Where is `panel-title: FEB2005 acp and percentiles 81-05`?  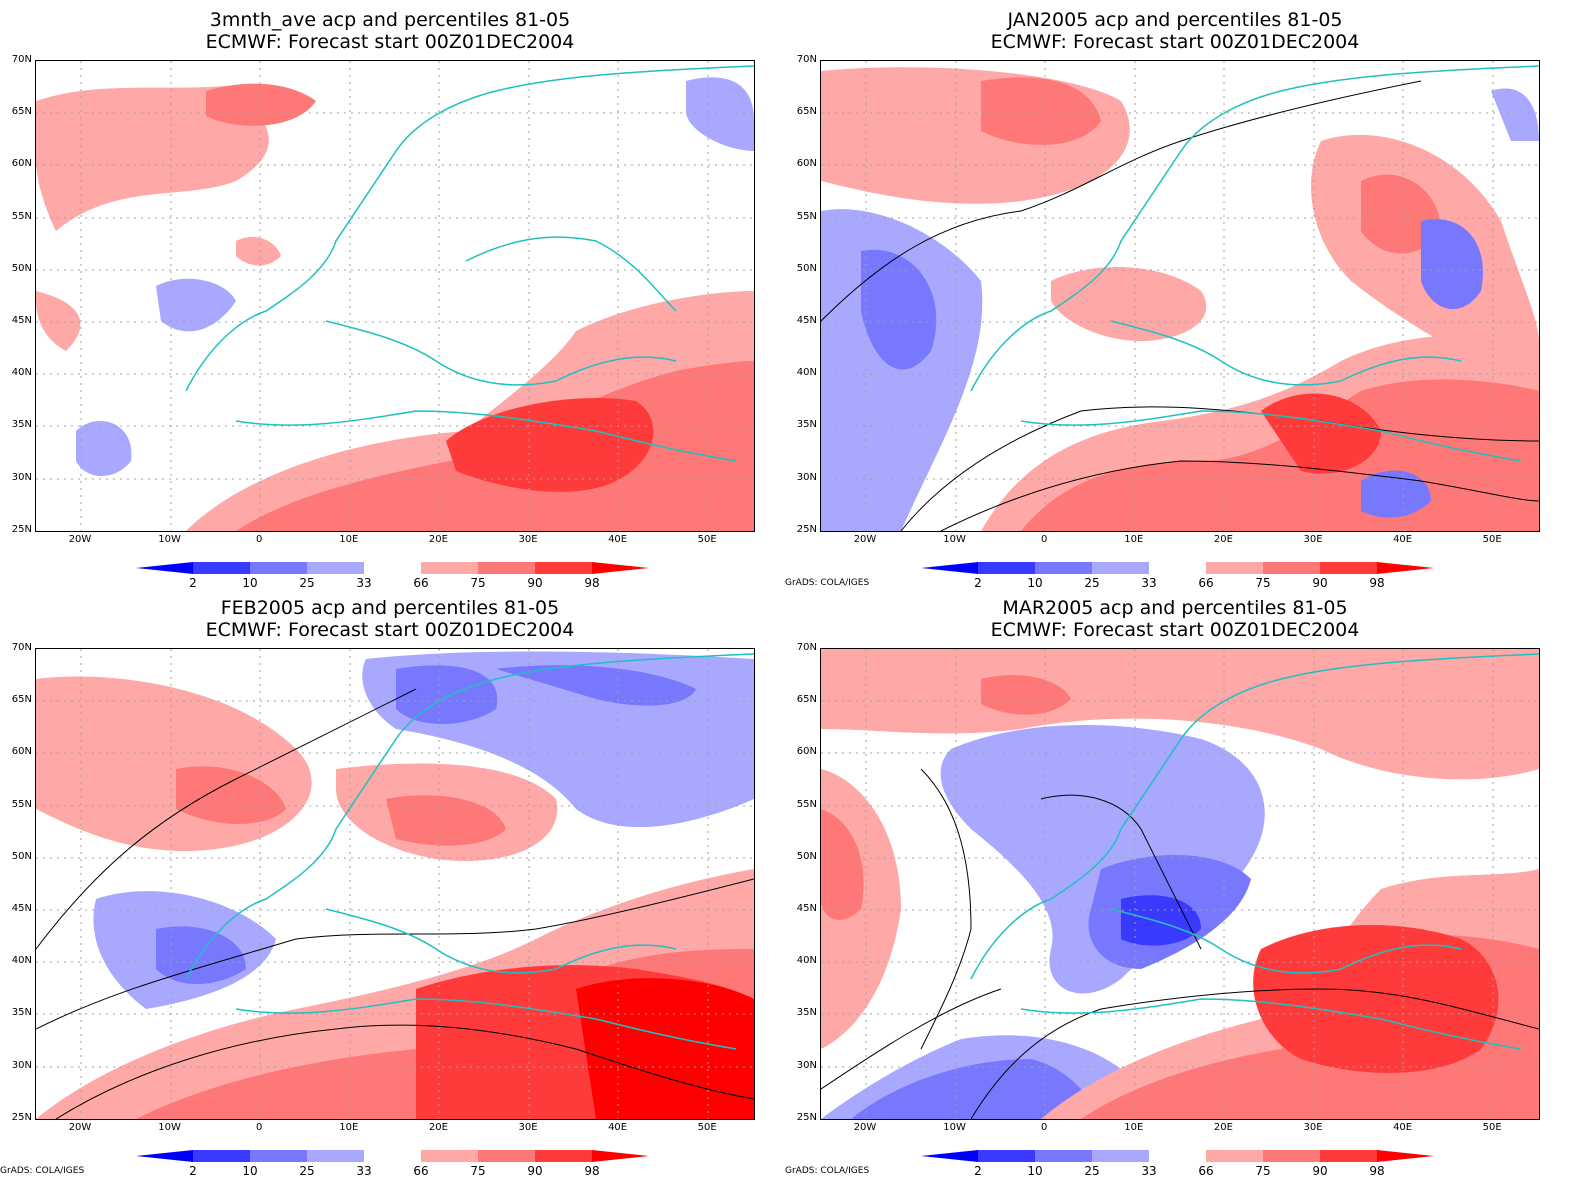 panel-title: FEB2005 acp and percentiles 81-05 is located at coordinates (390, 608).